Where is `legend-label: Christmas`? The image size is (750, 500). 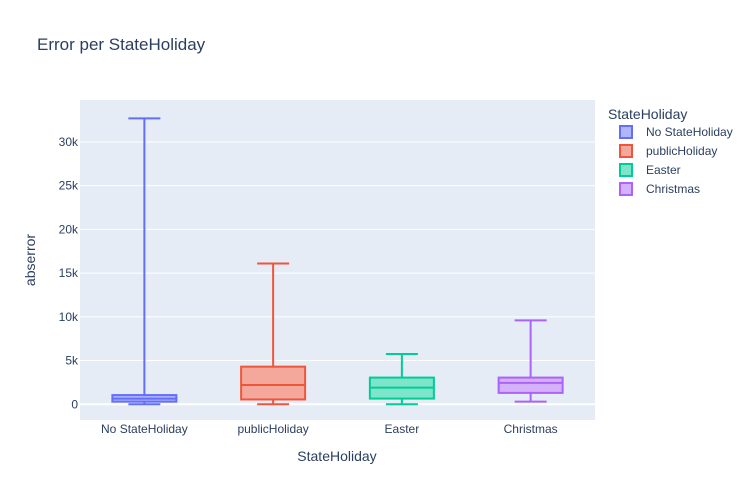 legend-label: Christmas is located at coordinates (673, 189).